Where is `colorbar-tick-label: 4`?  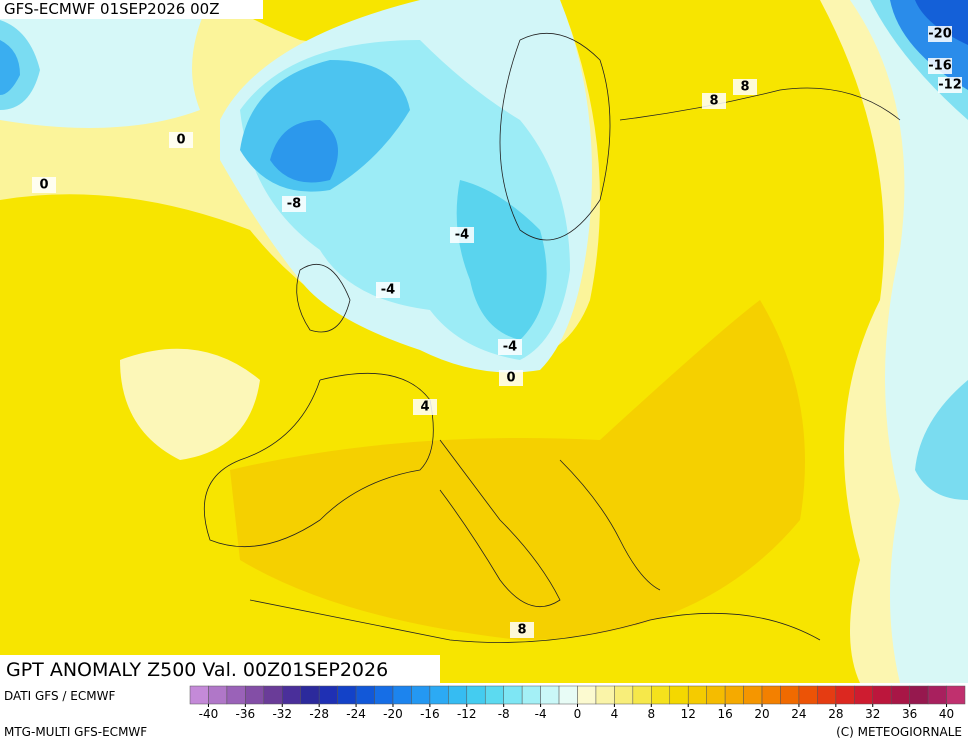
colorbar-tick-label: 4 is located at coordinates (615, 714).